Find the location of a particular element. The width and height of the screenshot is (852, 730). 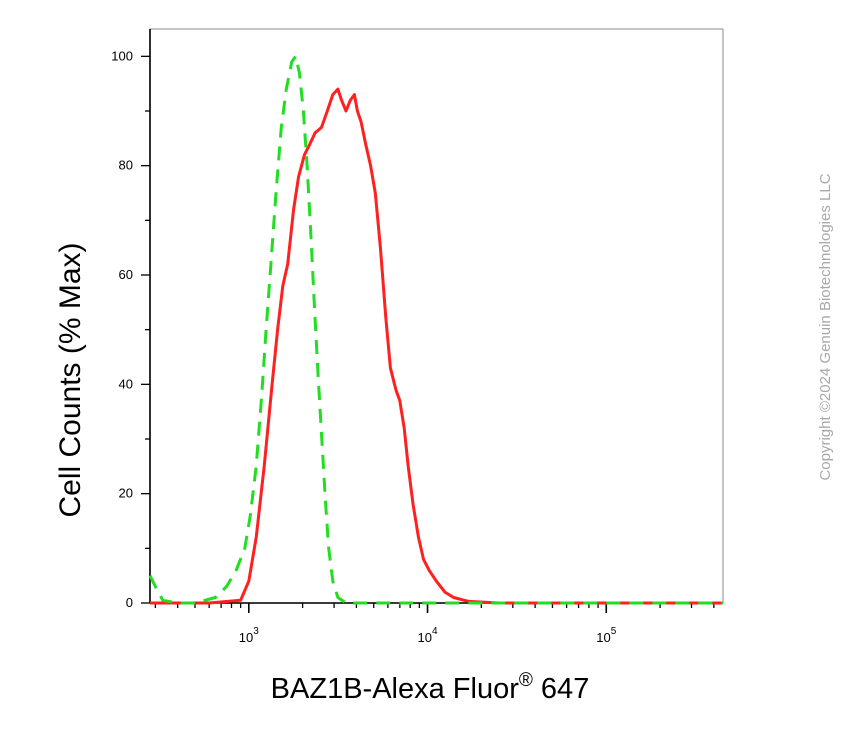

x-tick-label: 10³ is located at coordinates (249, 635).